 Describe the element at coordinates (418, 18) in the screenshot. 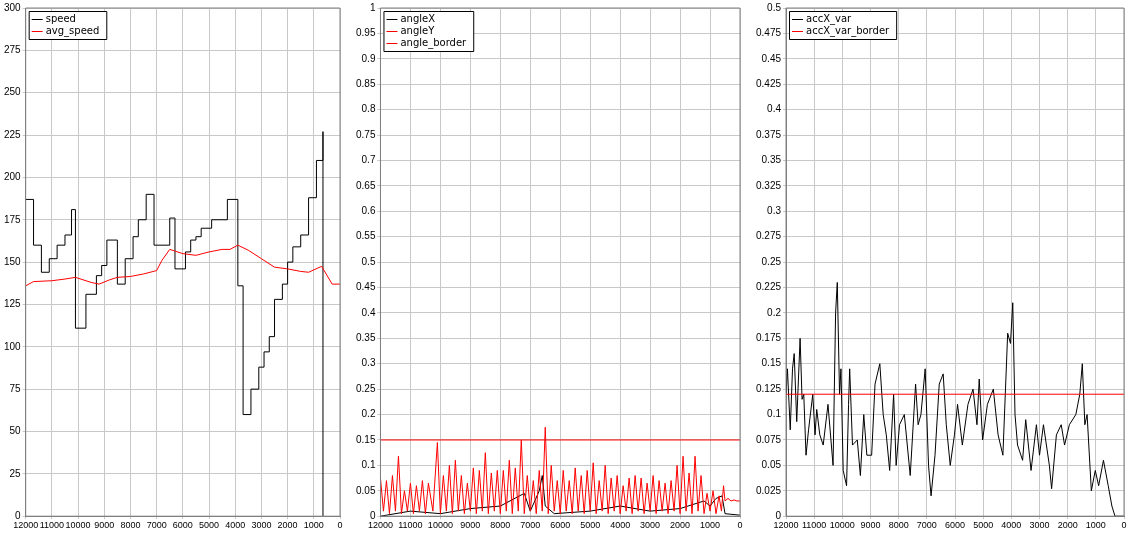

I see `legend-label: angleX` at that location.